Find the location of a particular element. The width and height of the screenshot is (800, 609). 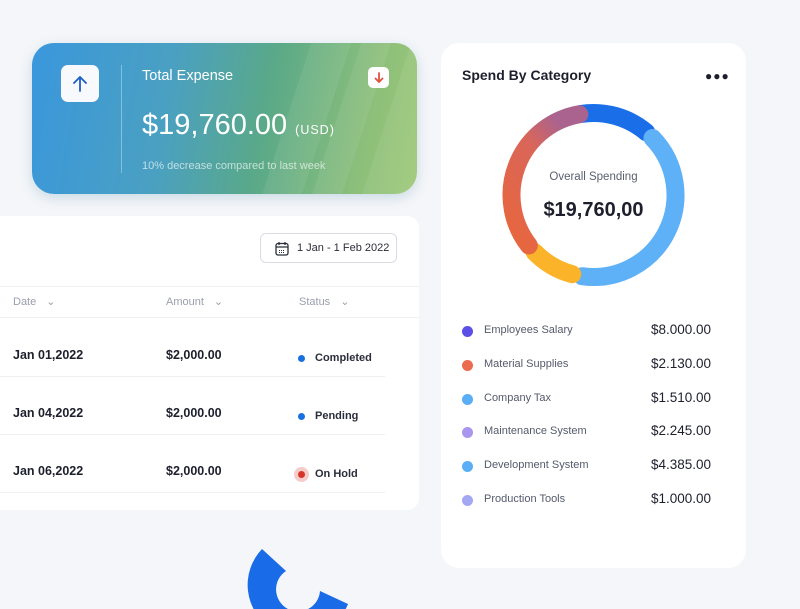

arrow-up-icon is located at coordinates (80, 83).